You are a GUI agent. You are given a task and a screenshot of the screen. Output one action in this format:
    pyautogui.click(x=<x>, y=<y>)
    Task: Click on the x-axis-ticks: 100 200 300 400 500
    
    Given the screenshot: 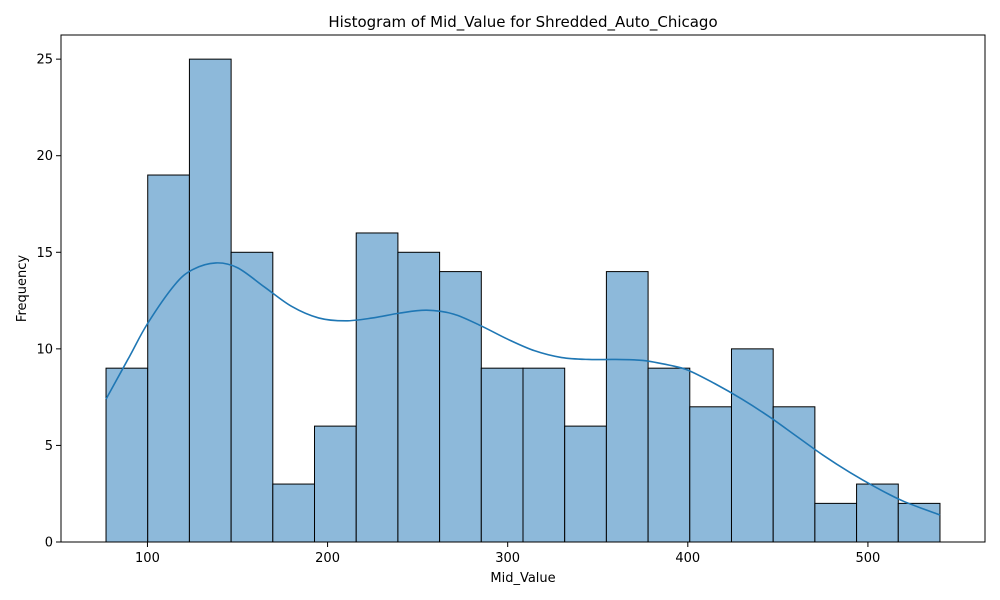 What is the action you would take?
    pyautogui.click(x=507, y=554)
    